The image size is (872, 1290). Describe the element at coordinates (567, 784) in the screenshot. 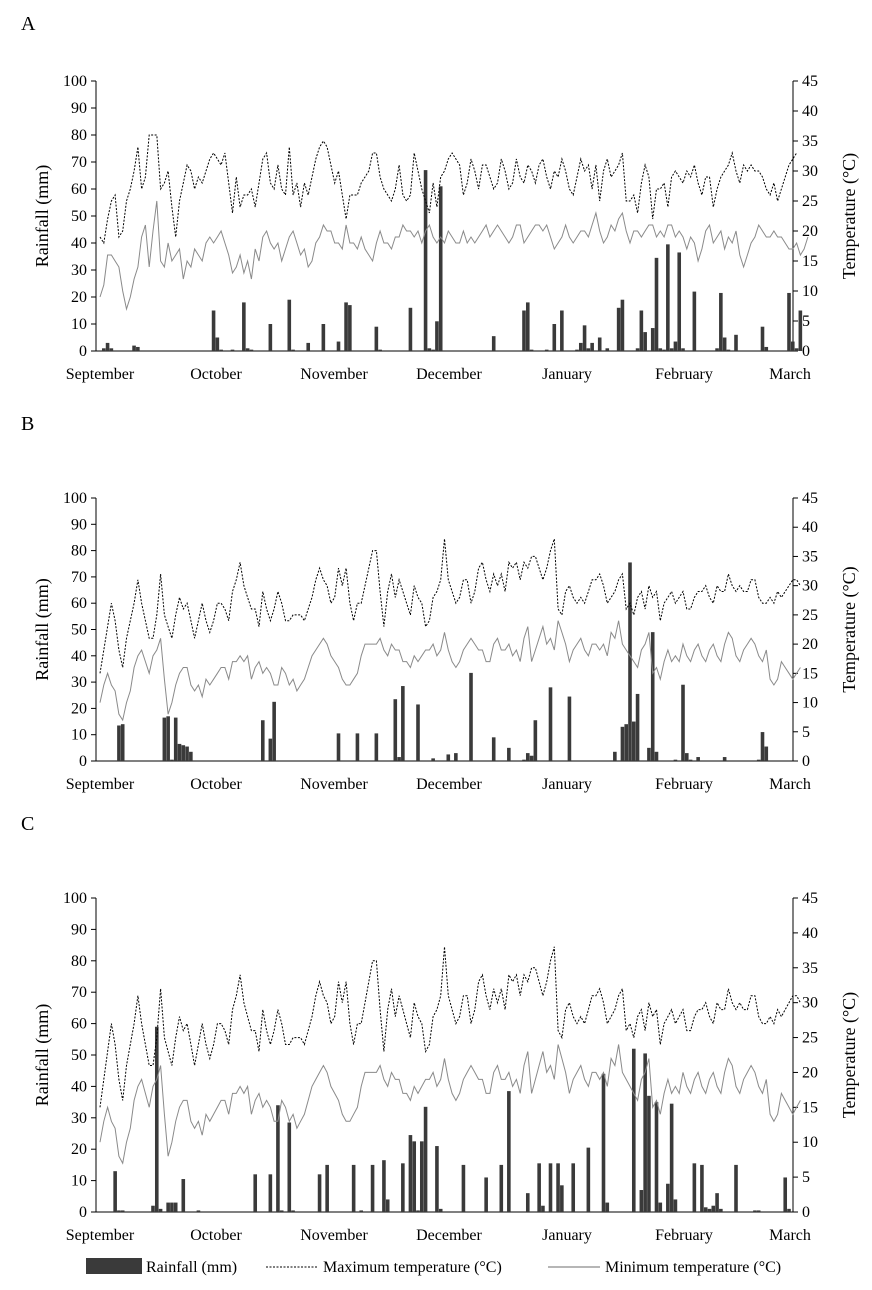

I see `month-label: January` at that location.